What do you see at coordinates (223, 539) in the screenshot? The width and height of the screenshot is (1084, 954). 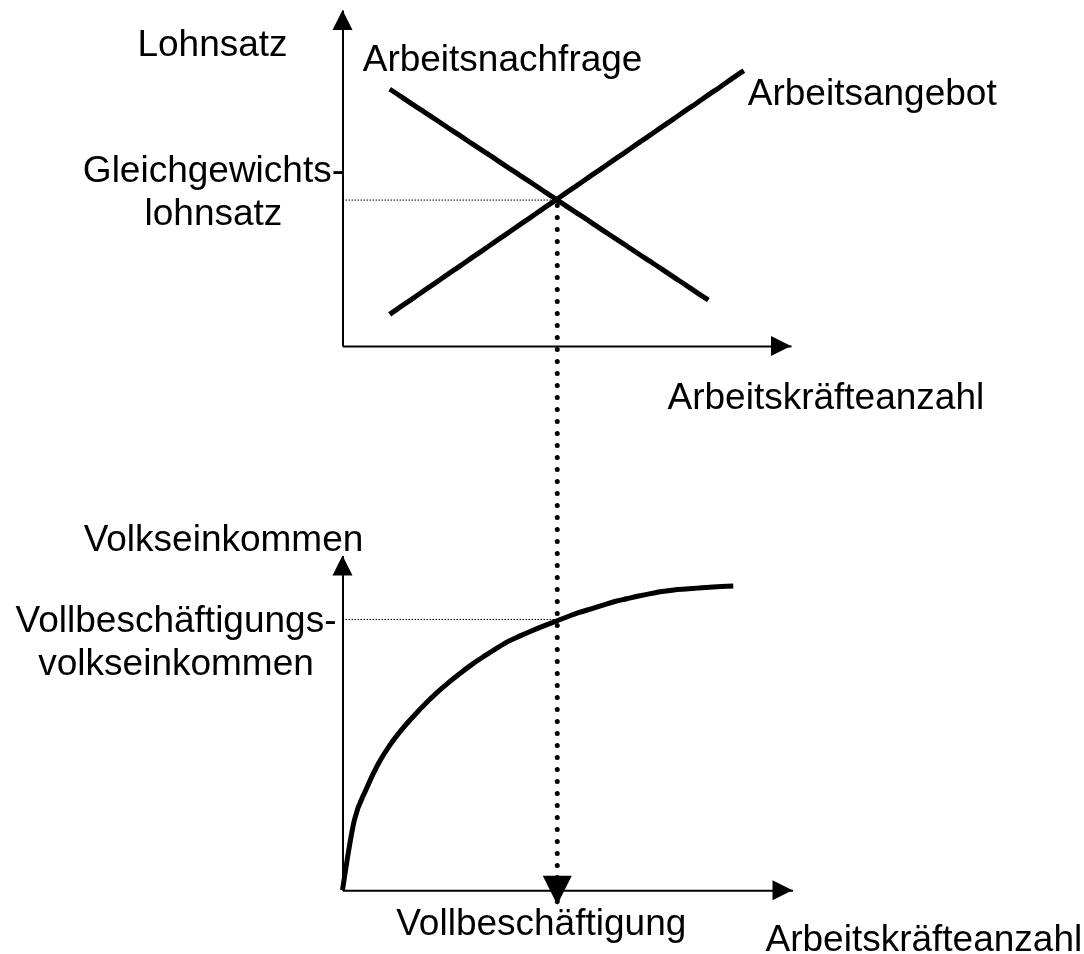 I see `y-axis-title: Volkseinkommen` at bounding box center [223, 539].